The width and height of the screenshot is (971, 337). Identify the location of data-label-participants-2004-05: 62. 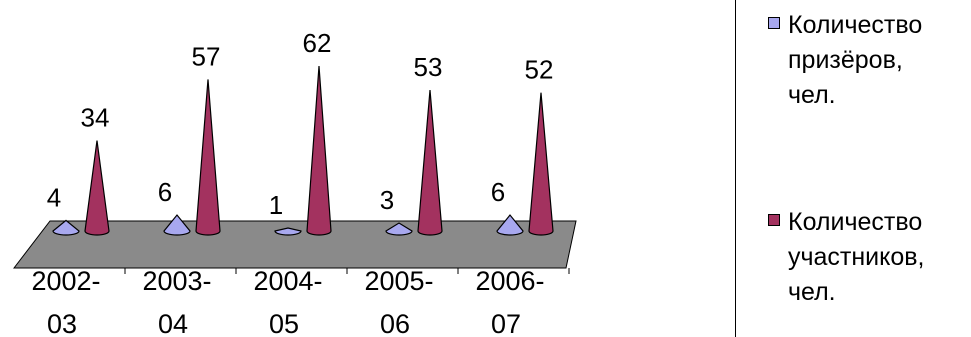
(317, 43).